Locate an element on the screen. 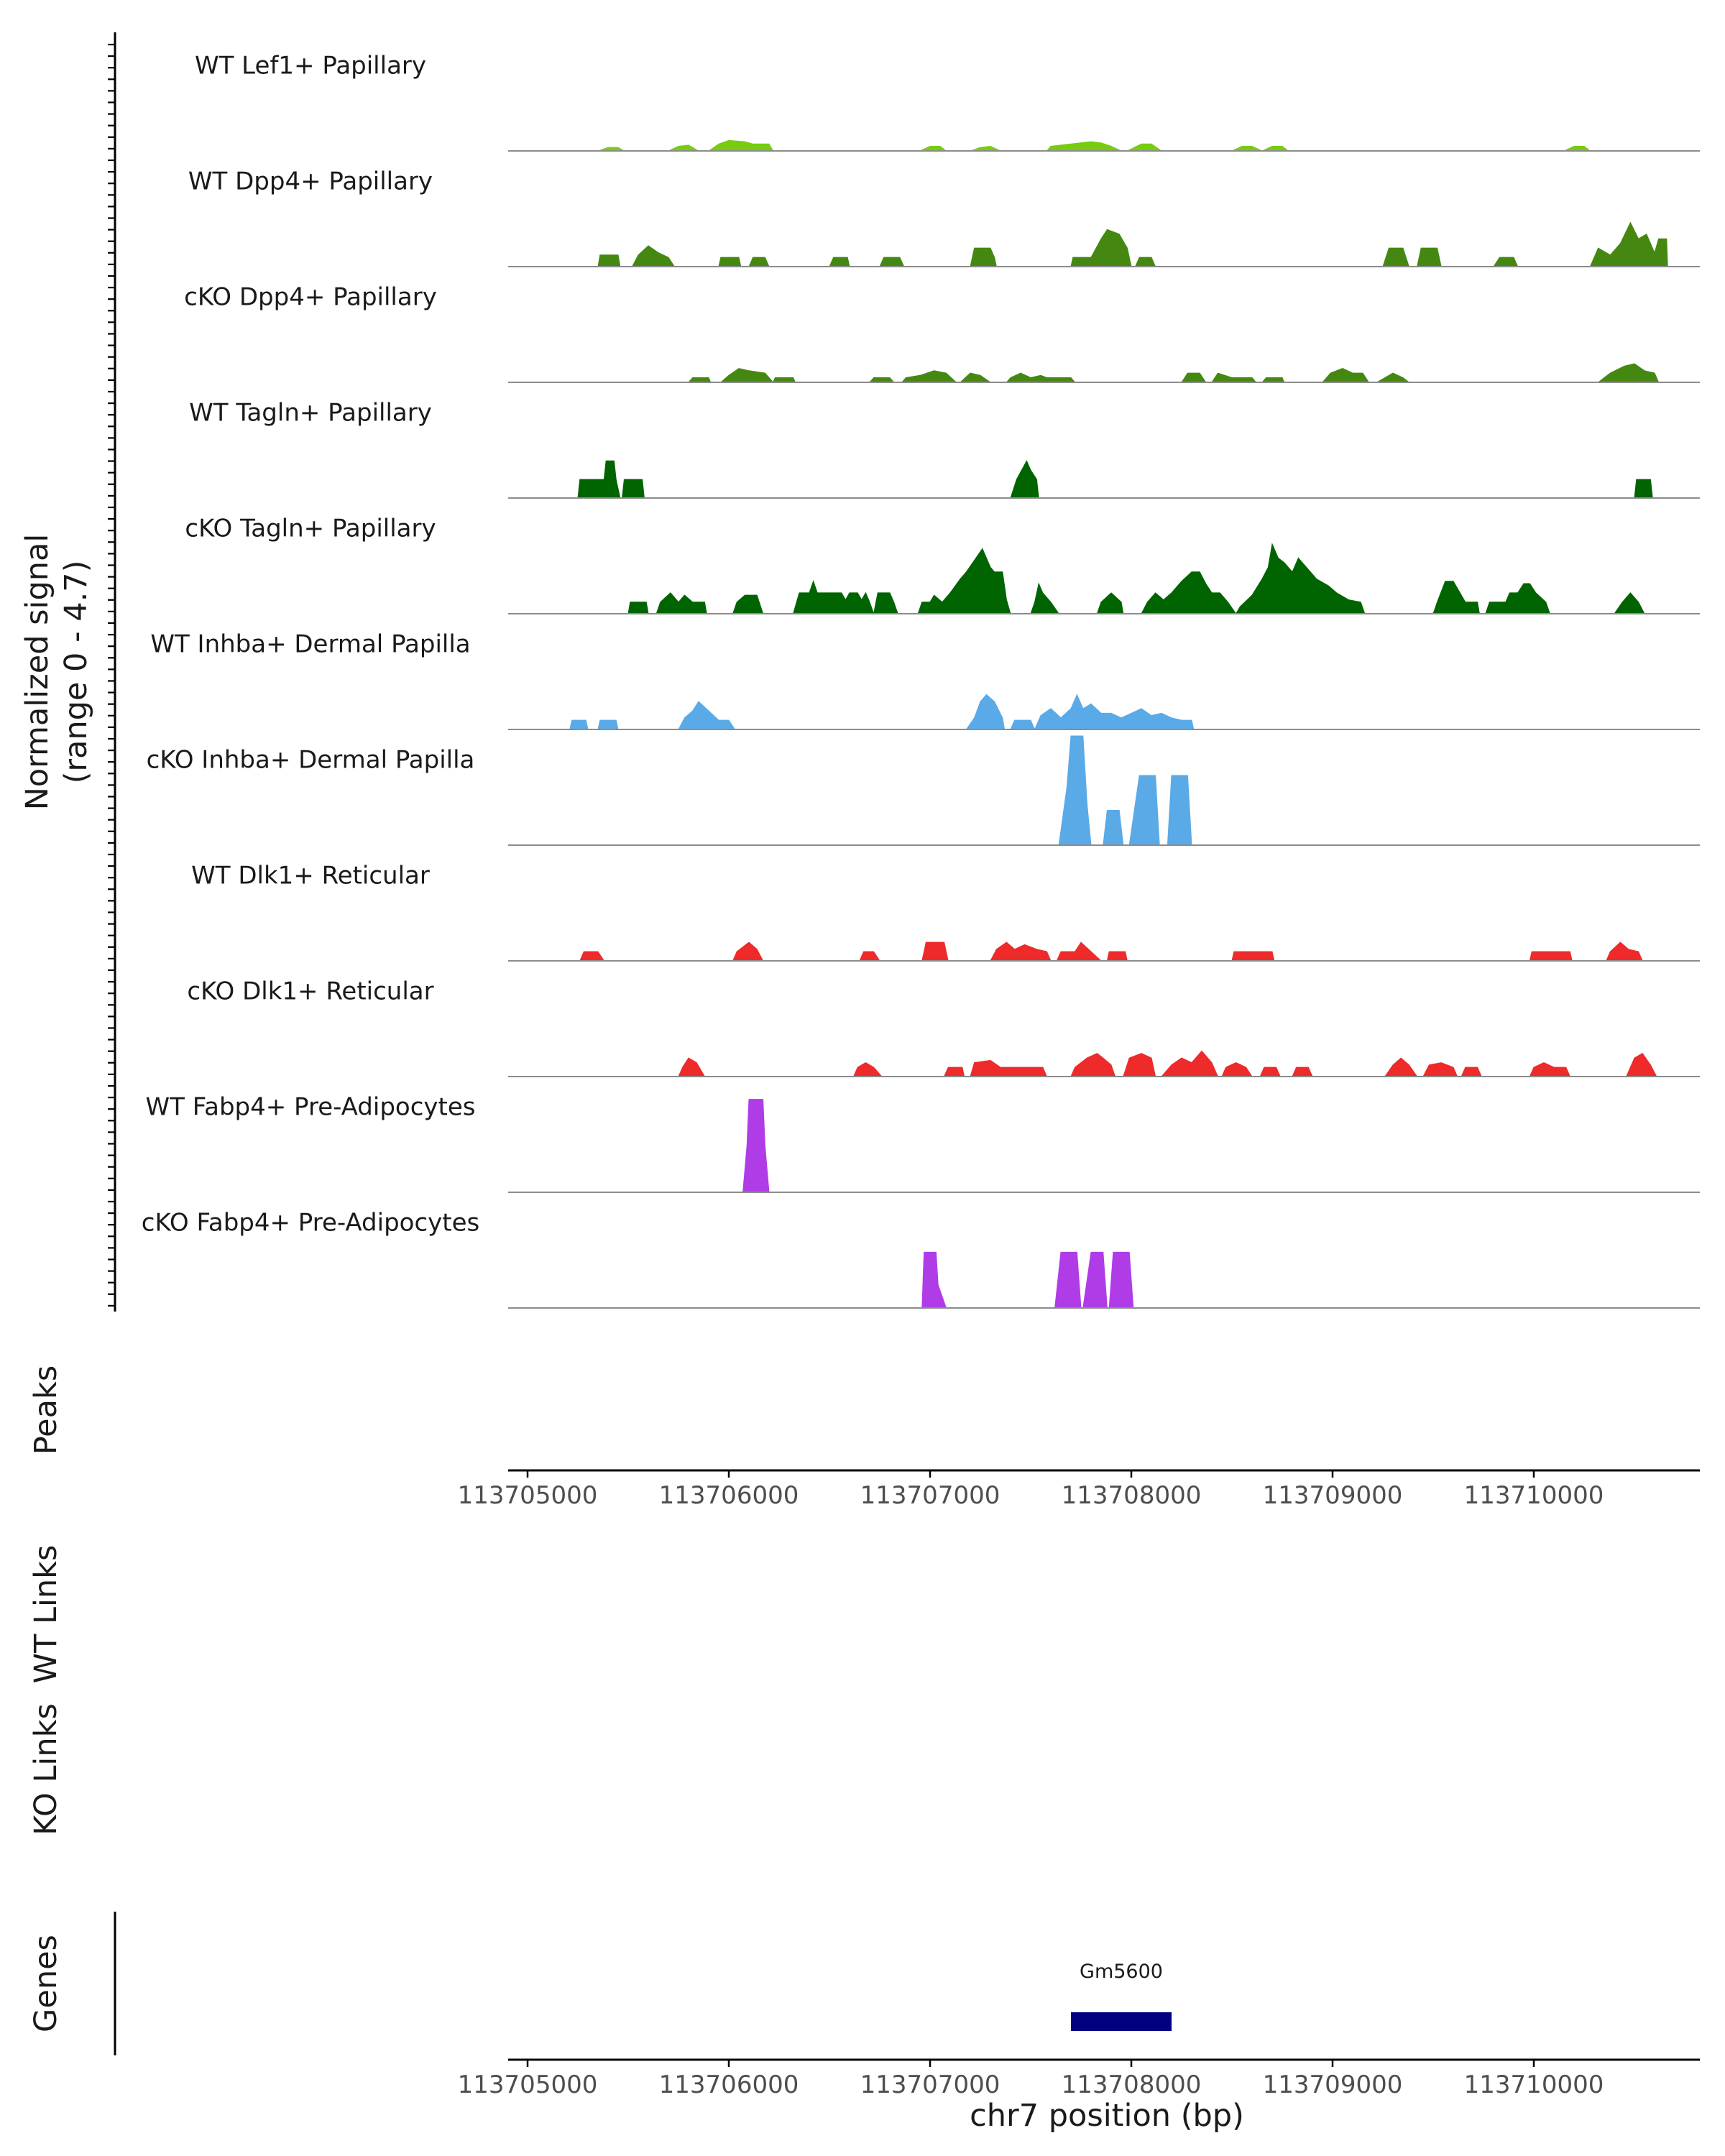 Image resolution: width=1725 pixels, height=2156 pixels. ko-links-label: KO Links is located at coordinates (46, 1769).